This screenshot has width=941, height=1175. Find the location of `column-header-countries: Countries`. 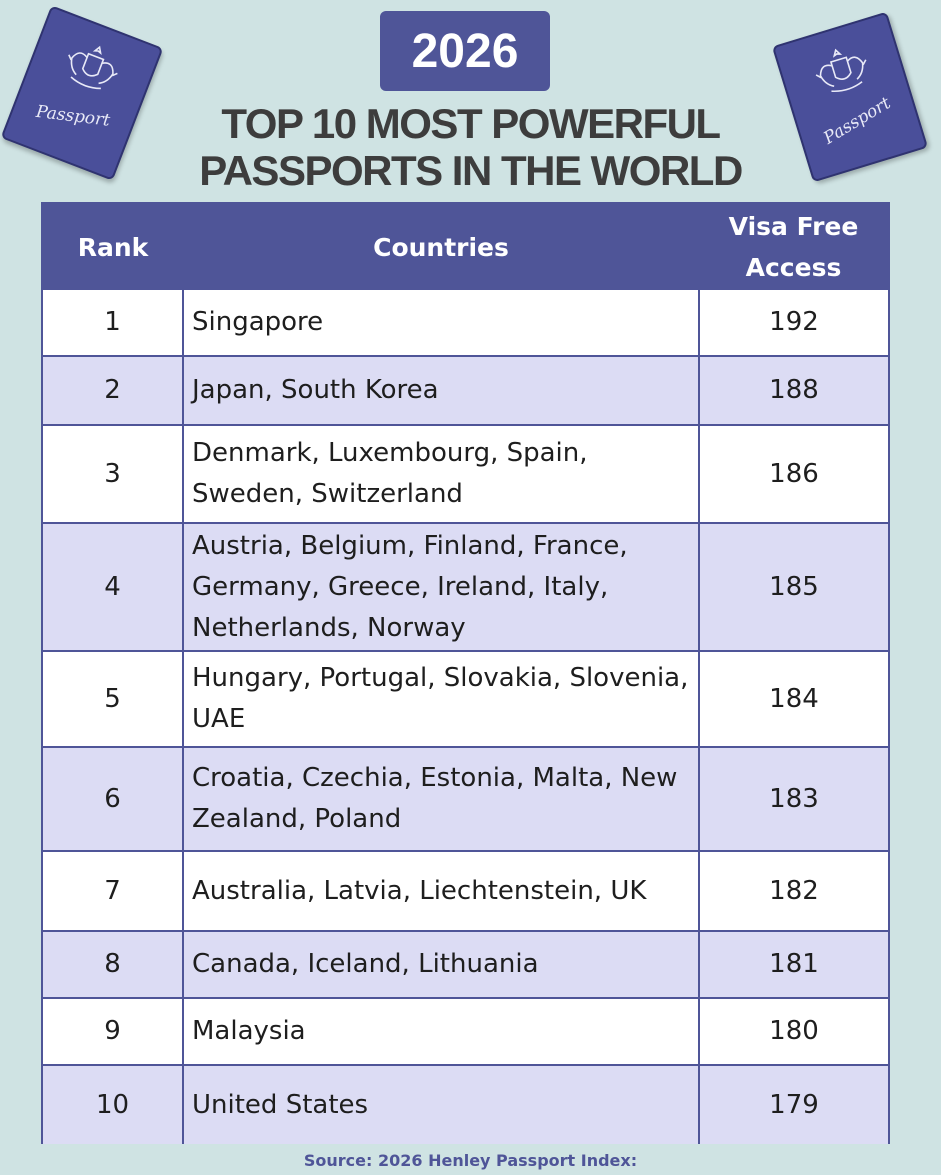

column-header-countries: Countries is located at coordinates (441, 247).